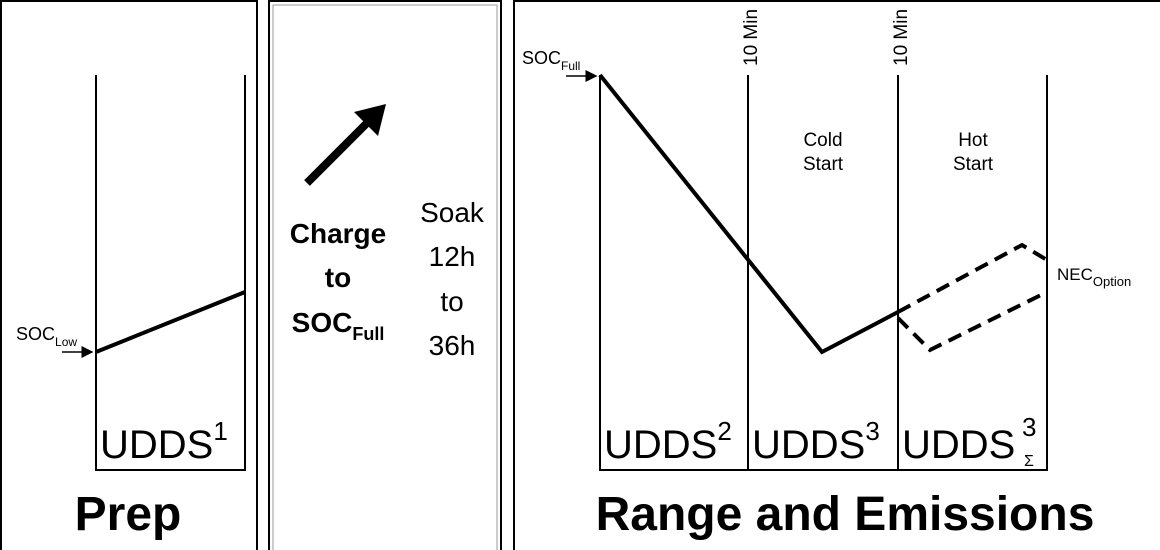 The image size is (1160, 550). I want to click on cycle-label: UDDS3, so click(816, 441).